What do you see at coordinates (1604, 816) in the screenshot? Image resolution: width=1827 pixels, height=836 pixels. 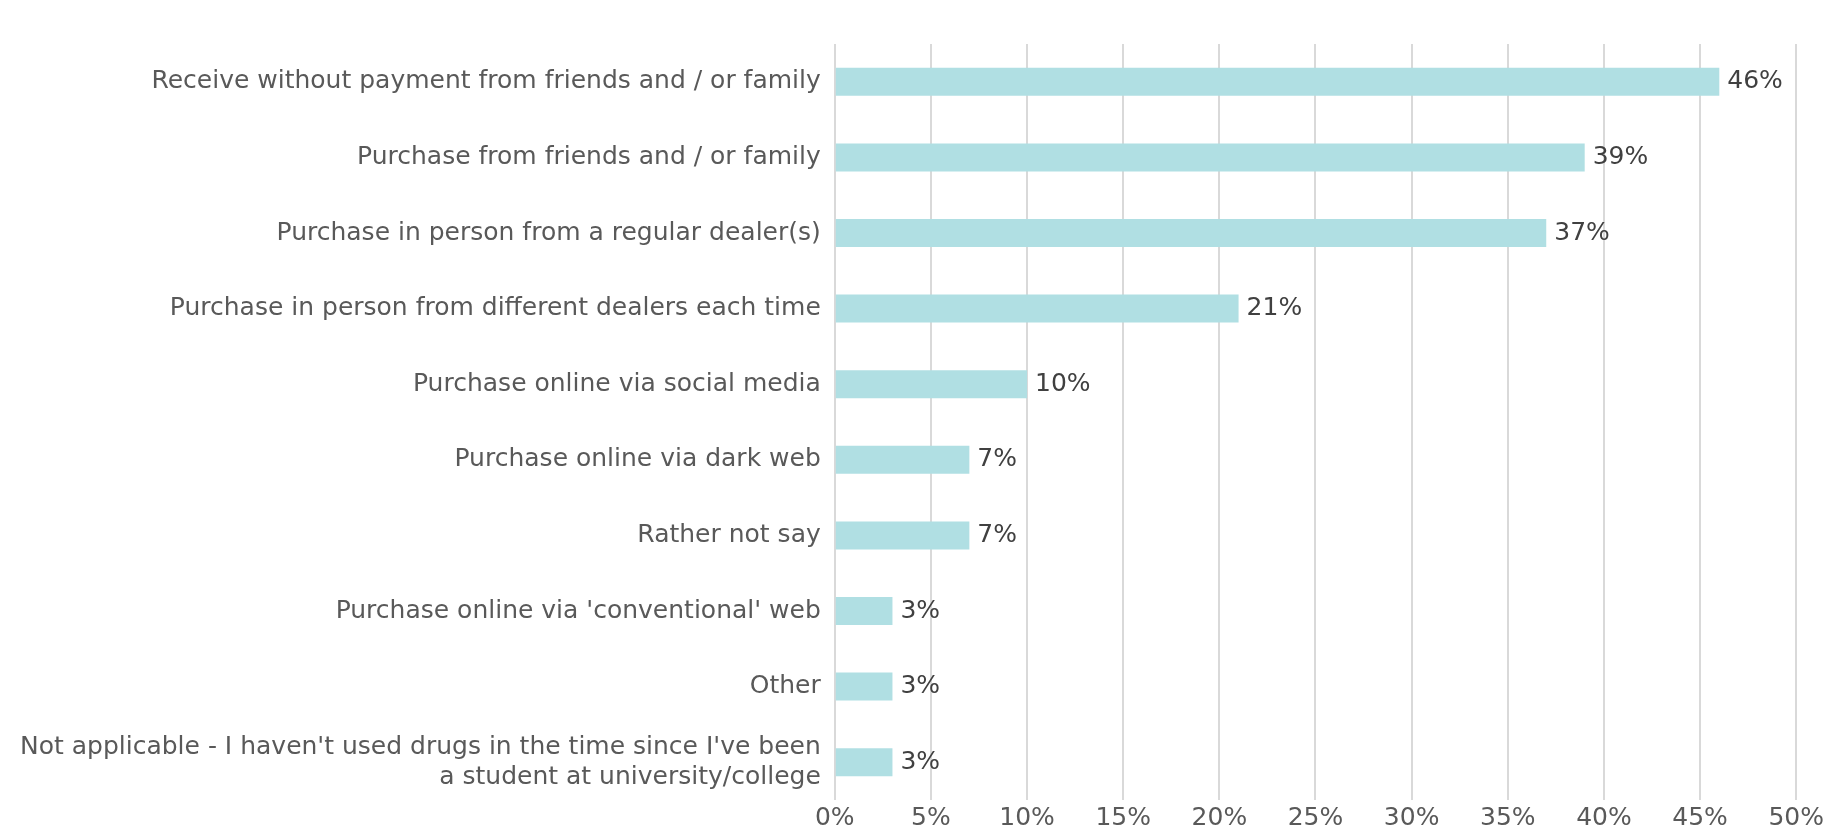 I see `x-tick-label: 40%` at bounding box center [1604, 816].